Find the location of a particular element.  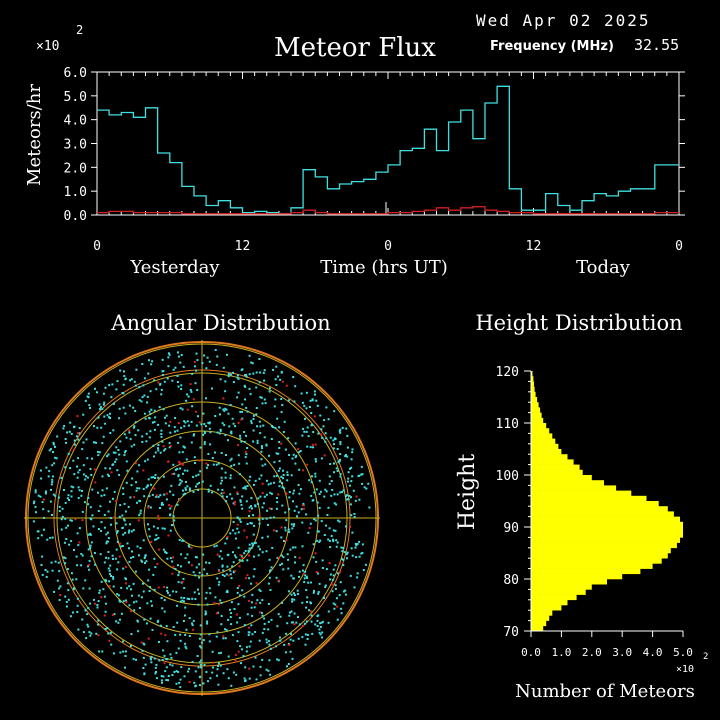

height-bar is located at coordinates (533, 389).